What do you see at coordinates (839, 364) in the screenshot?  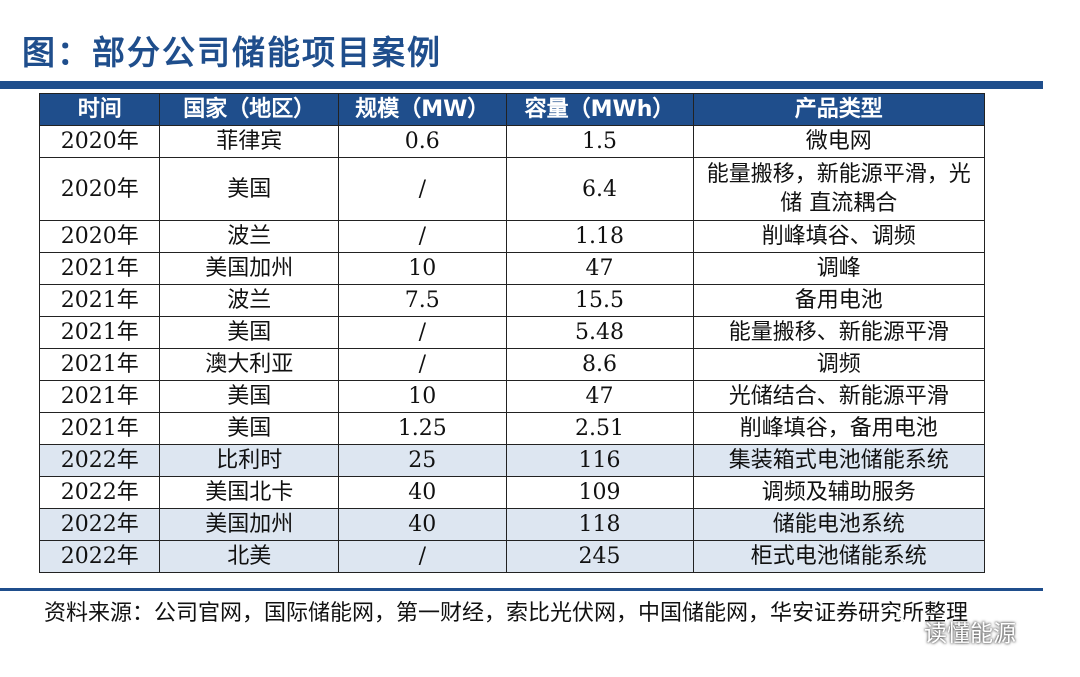 I see `cell-product-type: 调频` at bounding box center [839, 364].